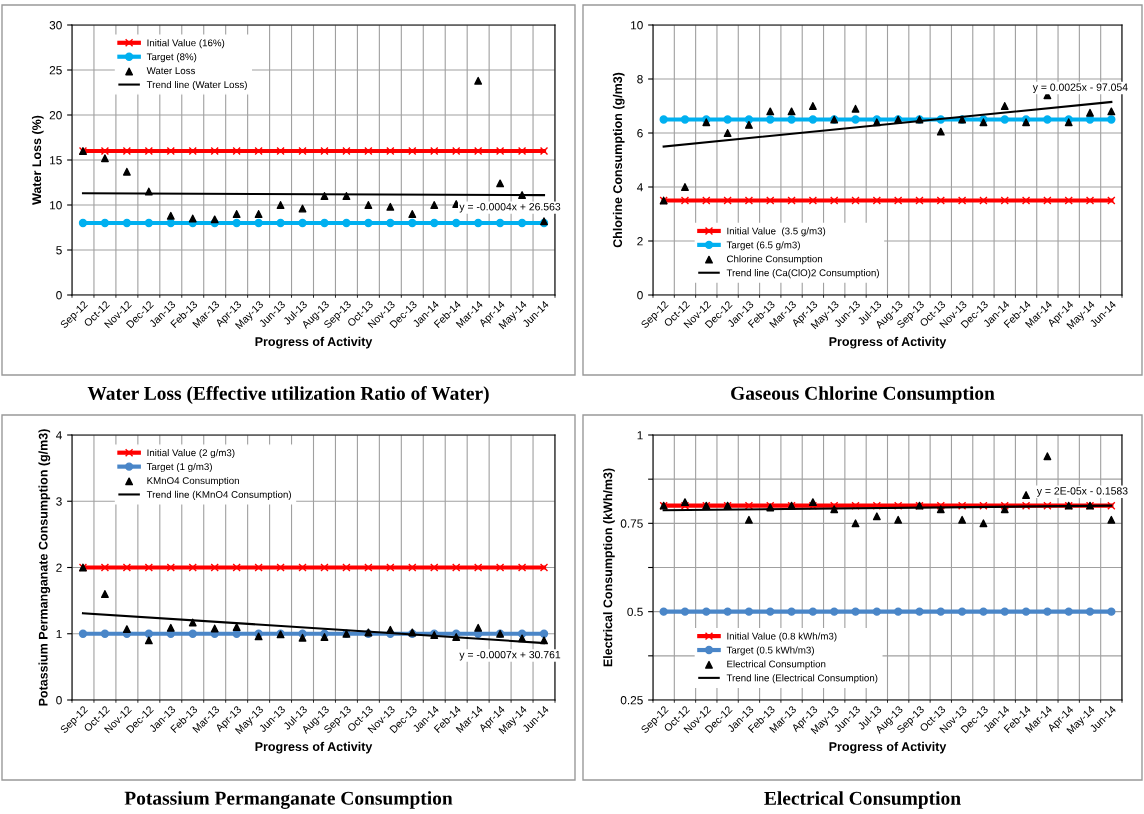 Image resolution: width=1144 pixels, height=814 pixels. Describe the element at coordinates (193, 481) in the screenshot. I see `legend-label: KMnO4 Consumption` at that location.